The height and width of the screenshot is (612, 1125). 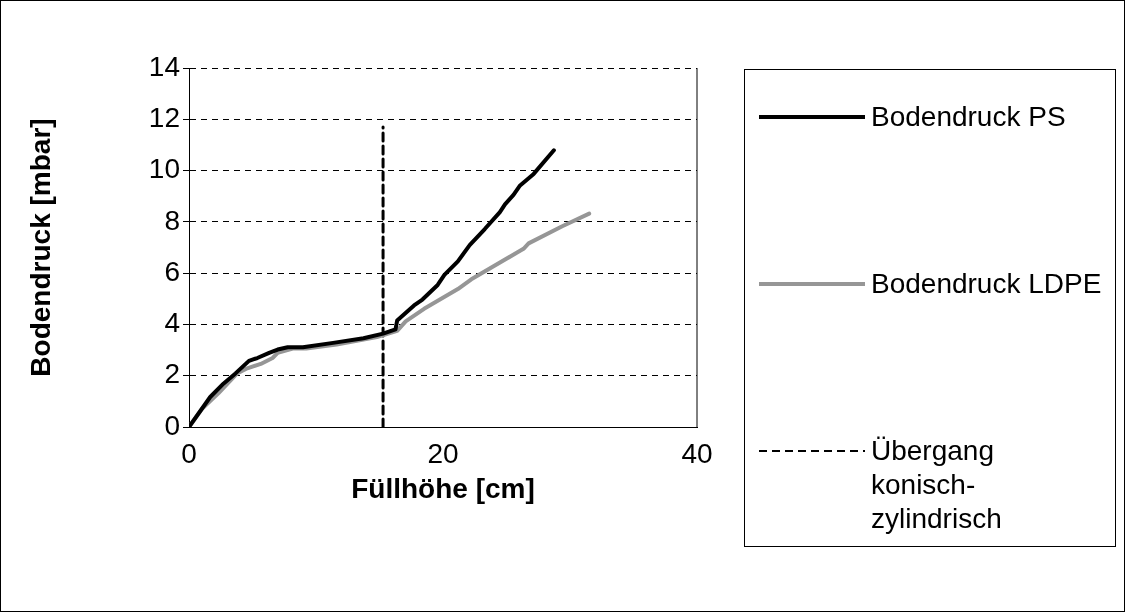 I want to click on y-axis-title: Bodendruck [mbar], so click(x=40, y=247).